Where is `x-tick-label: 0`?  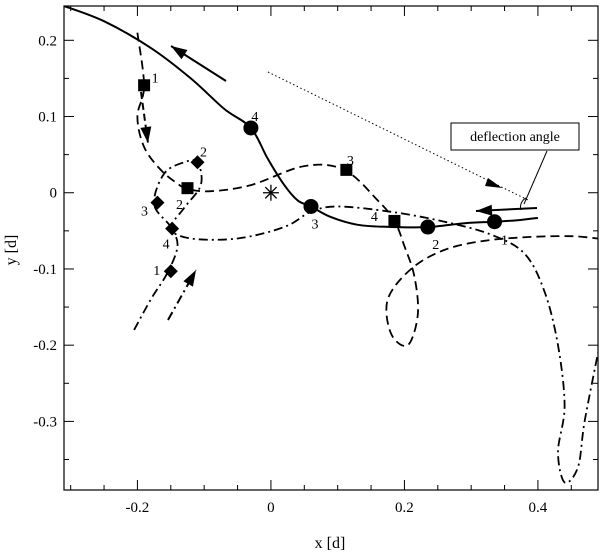
x-tick-label: 0 is located at coordinates (271, 508).